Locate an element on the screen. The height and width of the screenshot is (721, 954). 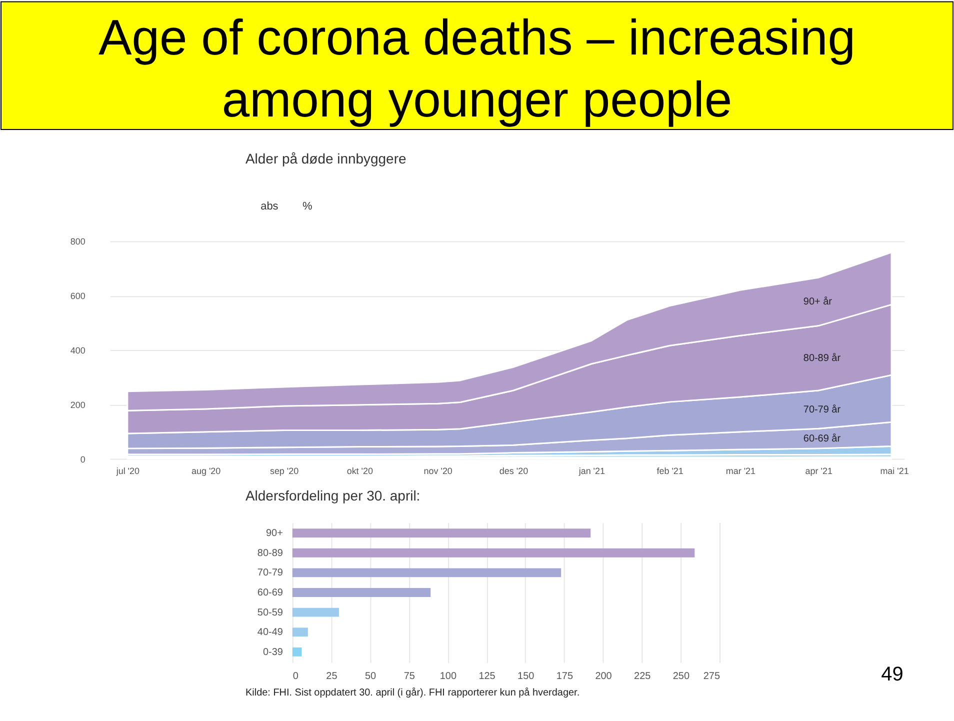
y-tick-label: 600 is located at coordinates (78, 296).